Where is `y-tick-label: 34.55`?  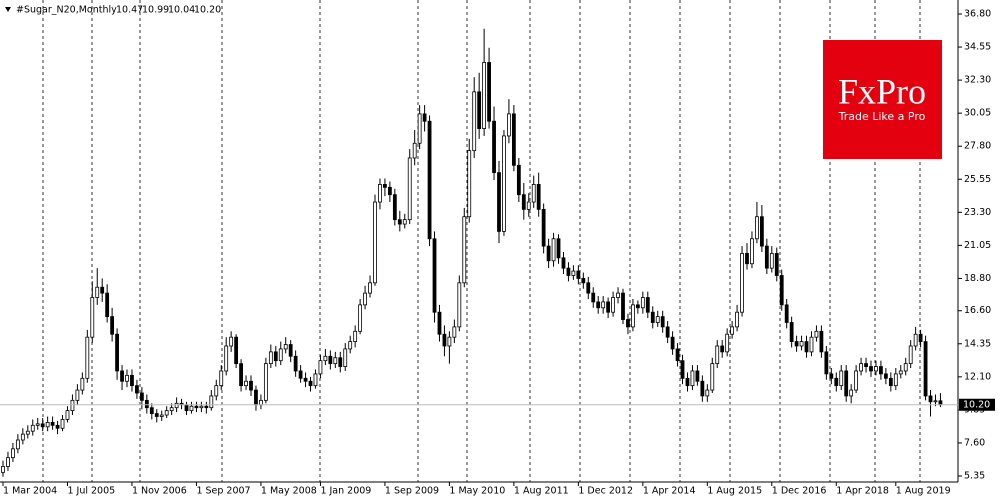
y-tick-label: 34.55 is located at coordinates (977, 47).